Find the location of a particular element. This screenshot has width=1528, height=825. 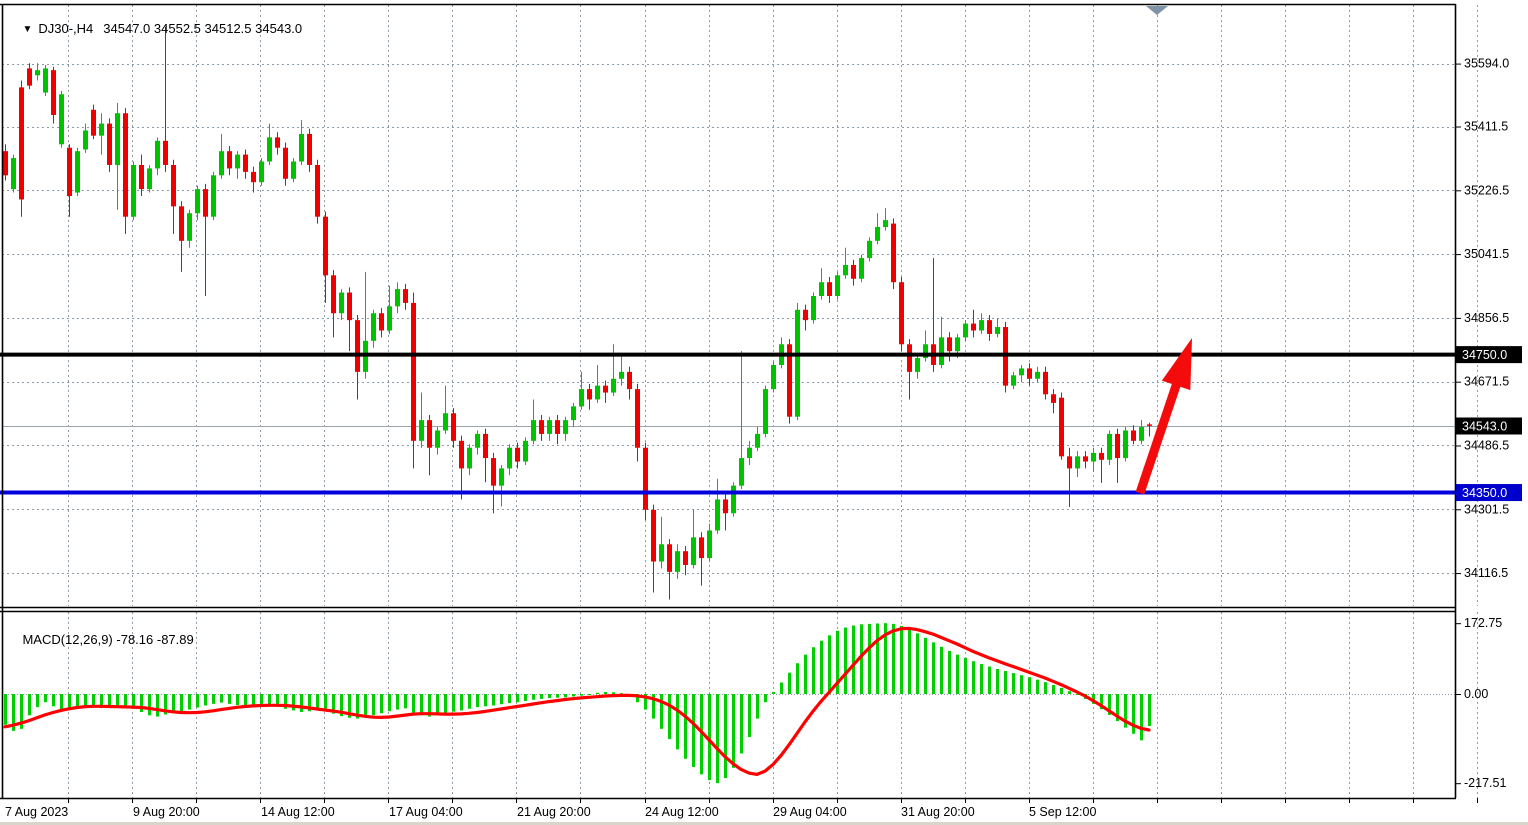

macd-indicator-label: MACD(12,26,9) -78.16 -87.89 is located at coordinates (100, 639).